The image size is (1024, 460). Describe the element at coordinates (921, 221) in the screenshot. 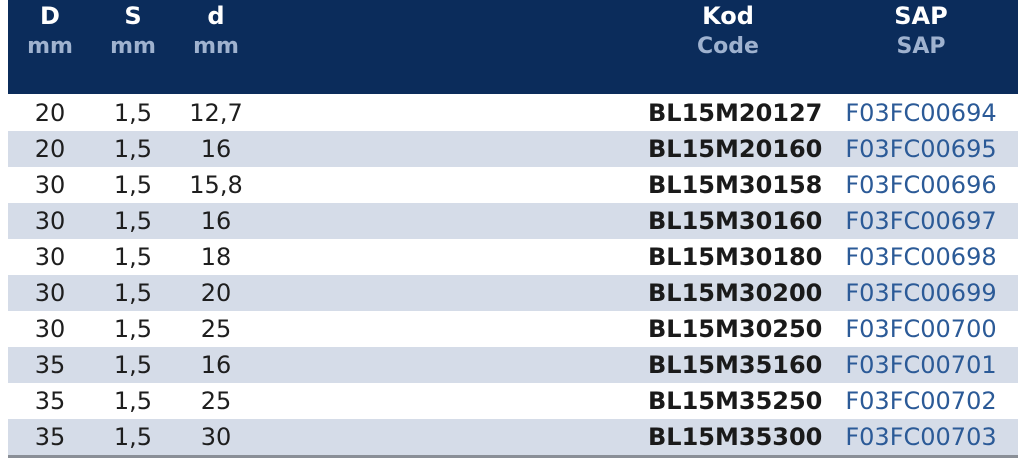

I see `sap-number: F03FC00697` at that location.